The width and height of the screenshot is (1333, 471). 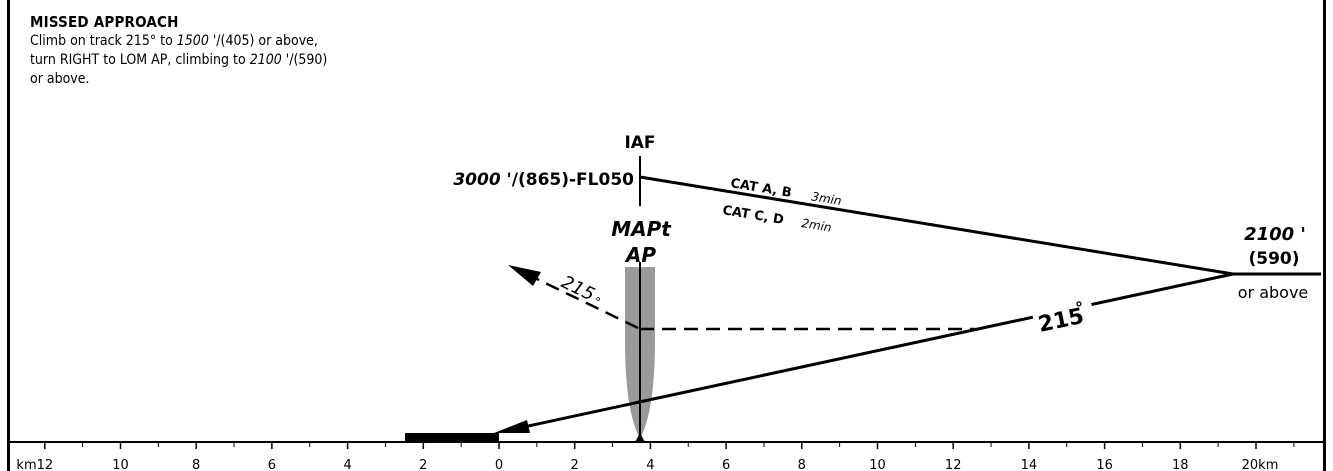 I want to click on iaf-altitude: 3000 '/(865)-FL050, so click(x=543, y=180).